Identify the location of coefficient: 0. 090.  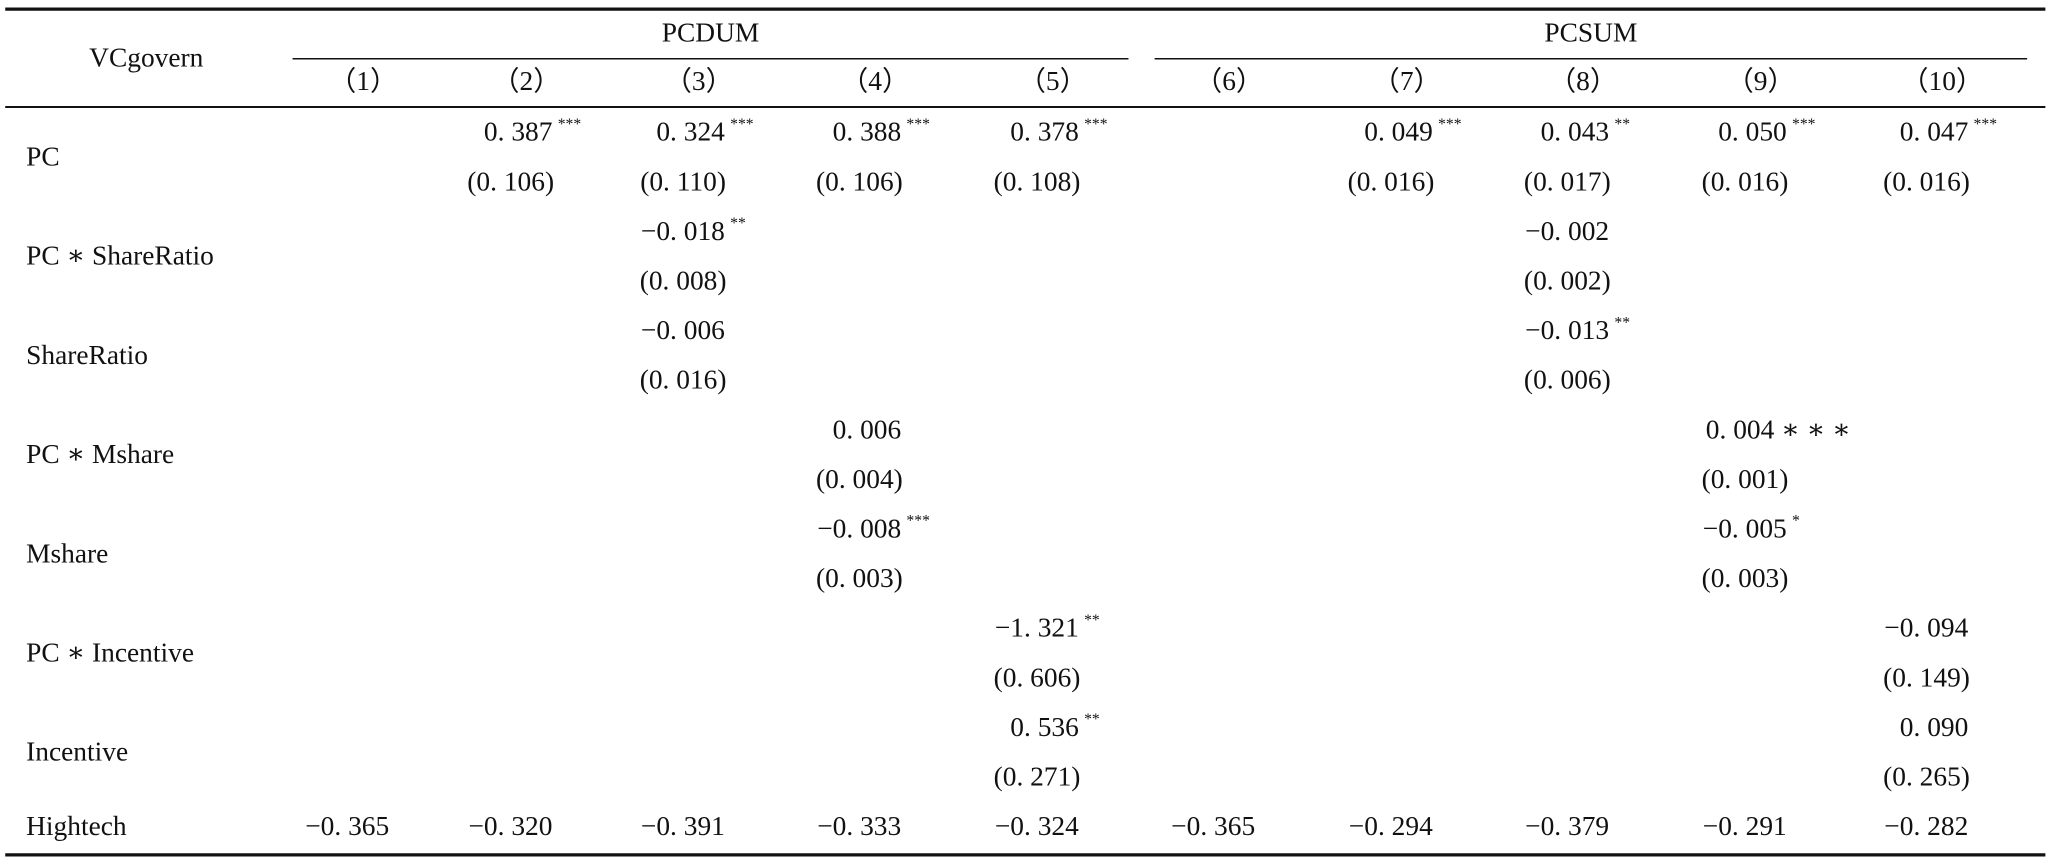
(1934, 727).